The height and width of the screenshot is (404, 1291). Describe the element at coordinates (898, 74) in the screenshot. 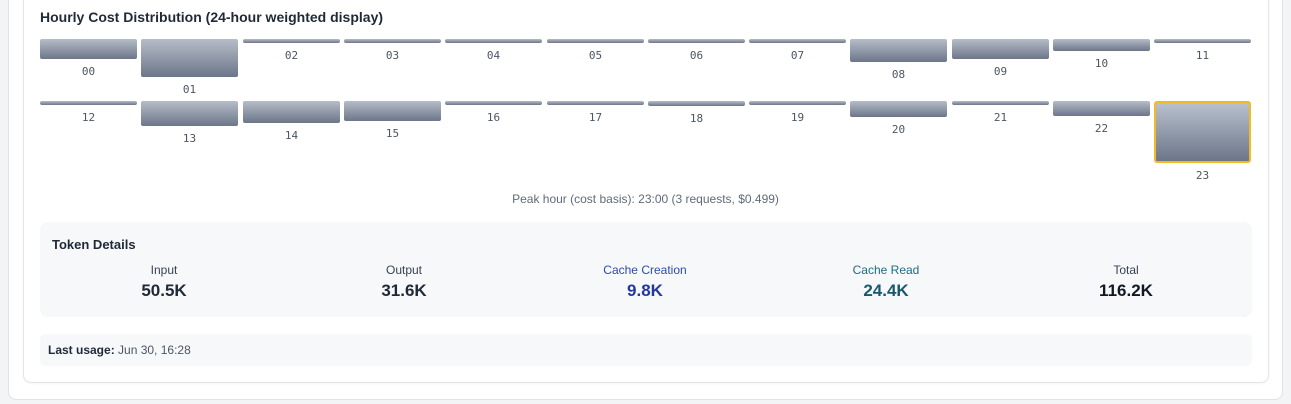

I see `hour-label: 08` at that location.